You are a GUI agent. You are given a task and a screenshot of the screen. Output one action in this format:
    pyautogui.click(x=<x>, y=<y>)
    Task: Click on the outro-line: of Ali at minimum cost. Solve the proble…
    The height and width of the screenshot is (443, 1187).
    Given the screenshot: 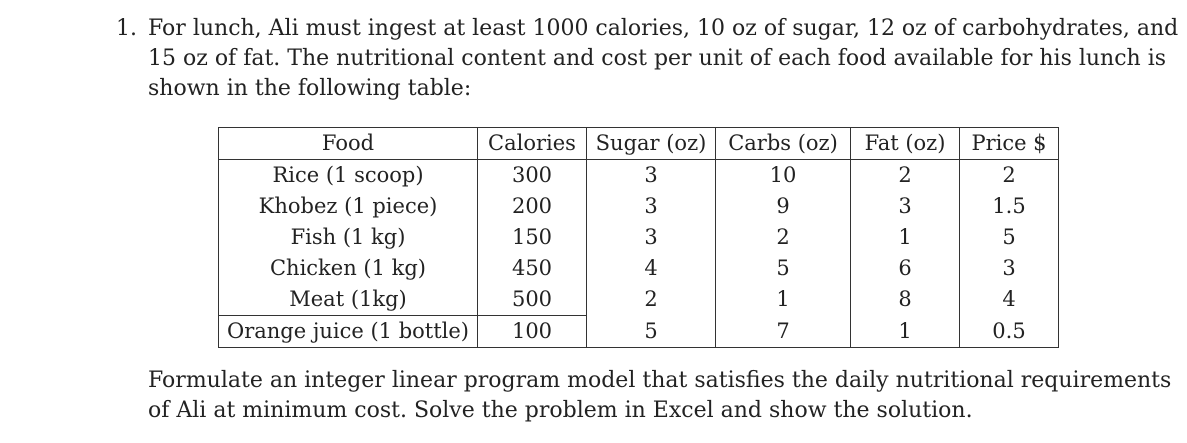 What is the action you would take?
    pyautogui.click(x=560, y=410)
    